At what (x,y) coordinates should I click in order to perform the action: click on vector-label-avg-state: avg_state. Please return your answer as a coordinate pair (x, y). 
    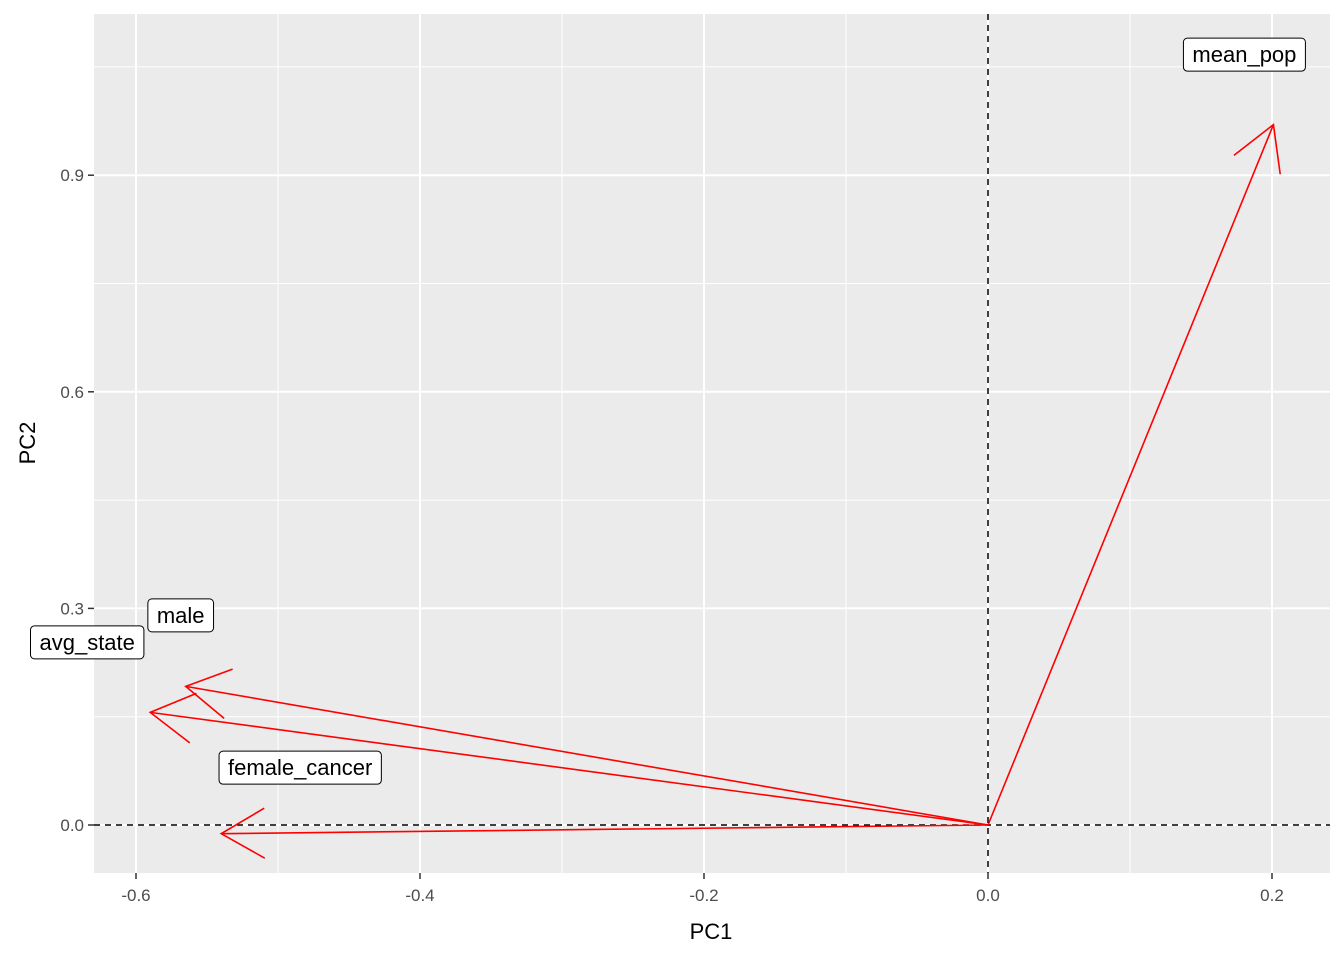
    Looking at the image, I should click on (87, 642).